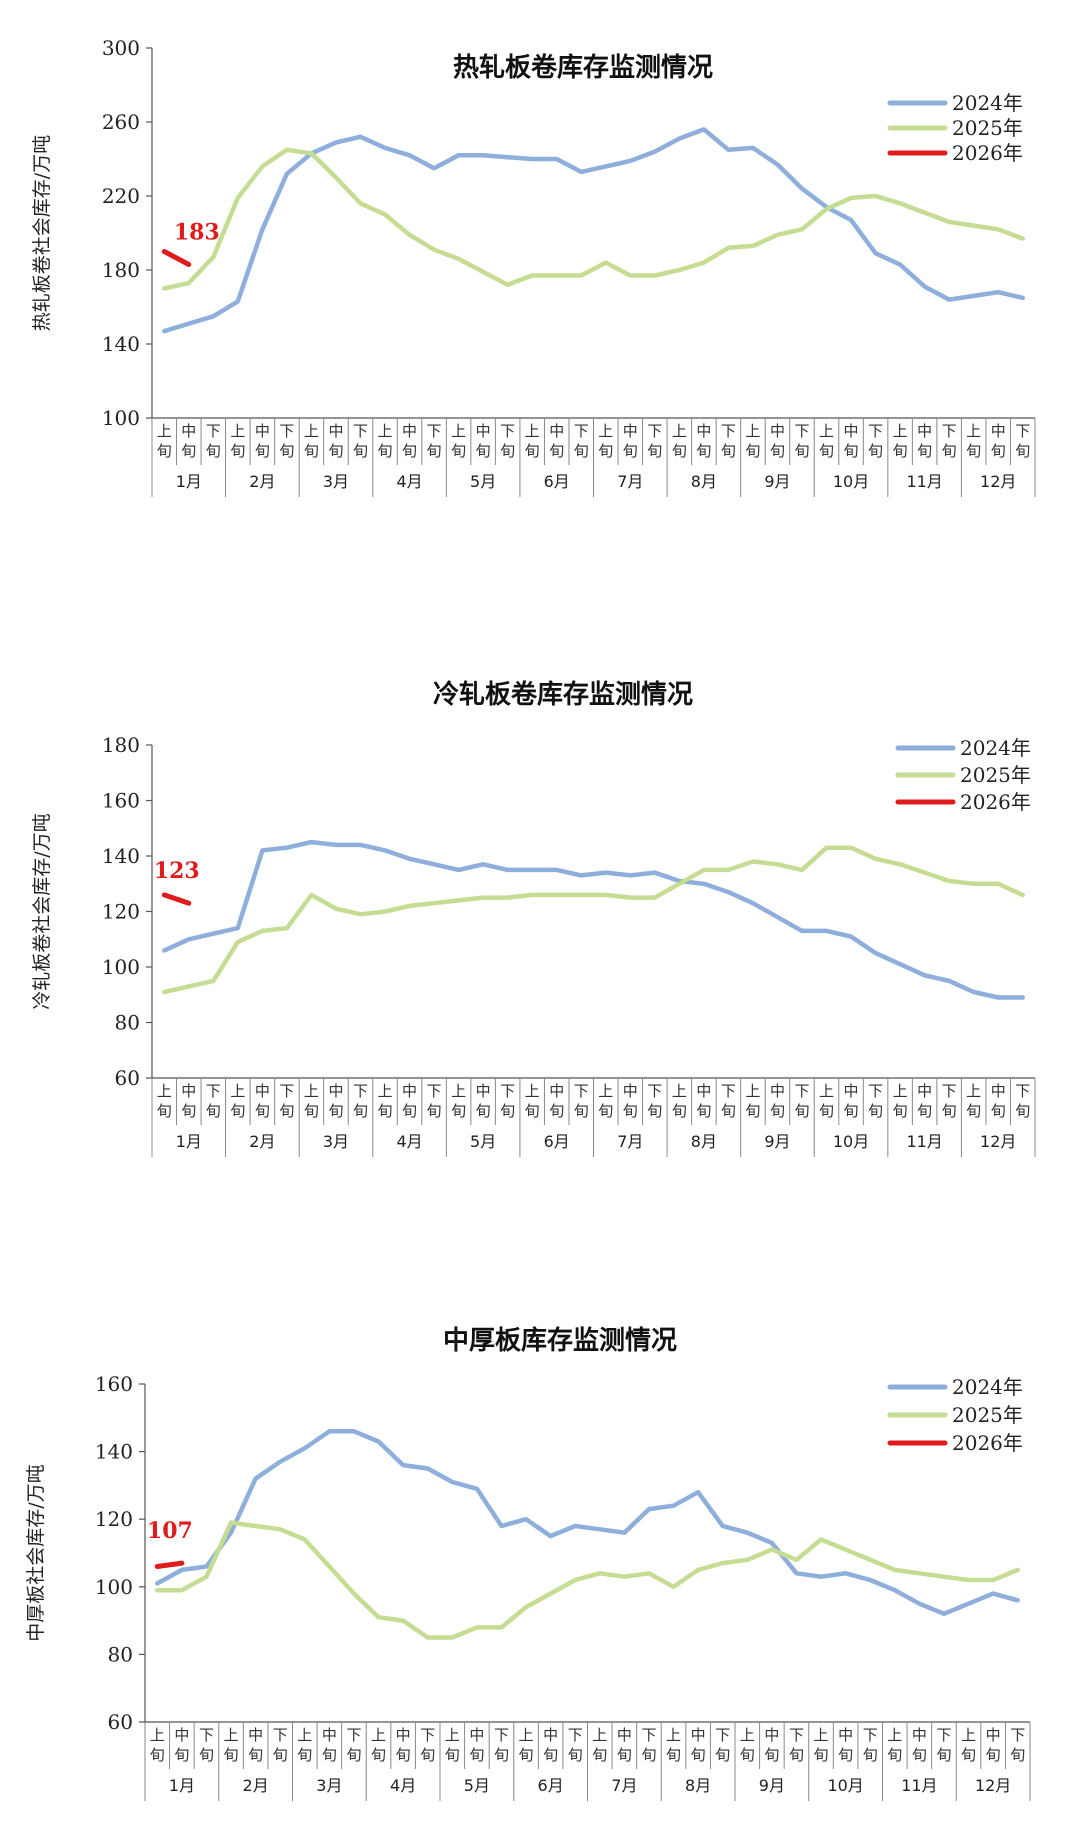  What do you see at coordinates (998, 1141) in the screenshot?
I see `x-month-label: 12月` at bounding box center [998, 1141].